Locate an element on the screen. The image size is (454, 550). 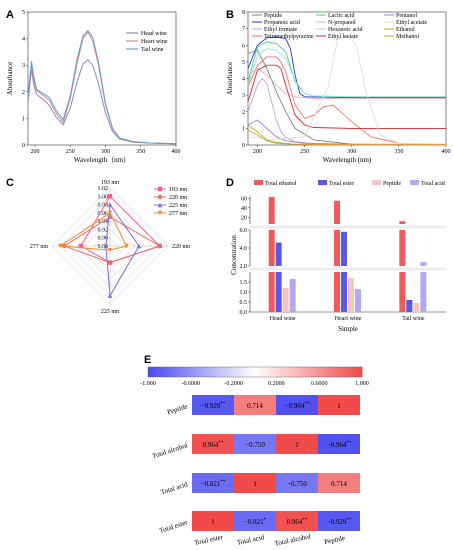
heatmap-cell-value: −0.821* is located at coordinates (255, 522).